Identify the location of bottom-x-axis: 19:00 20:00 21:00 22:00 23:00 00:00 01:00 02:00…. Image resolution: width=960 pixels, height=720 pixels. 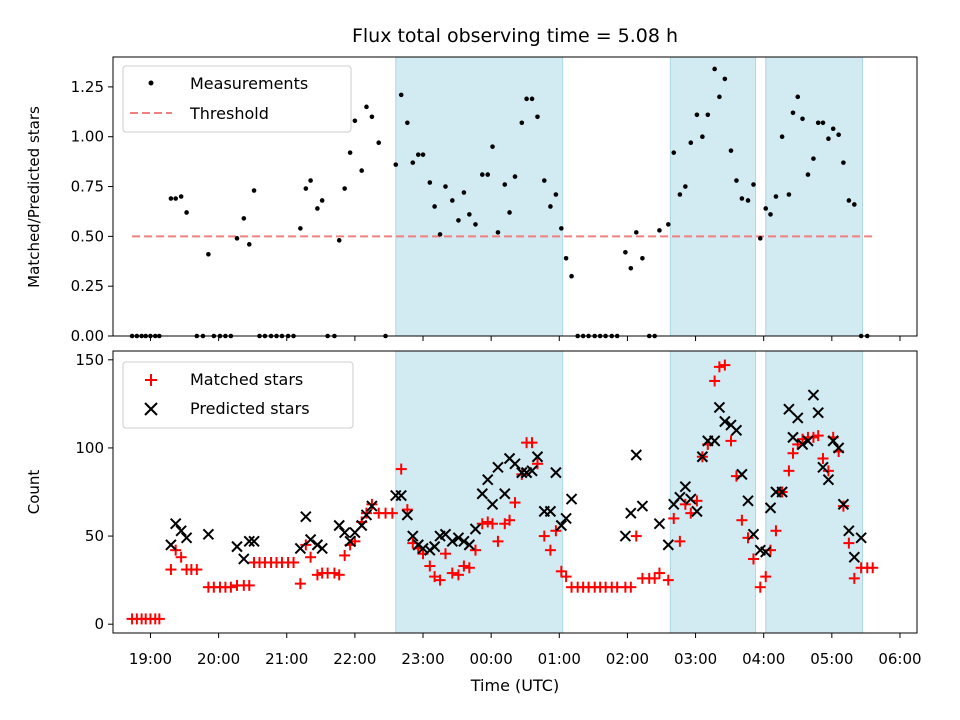
(525, 650).